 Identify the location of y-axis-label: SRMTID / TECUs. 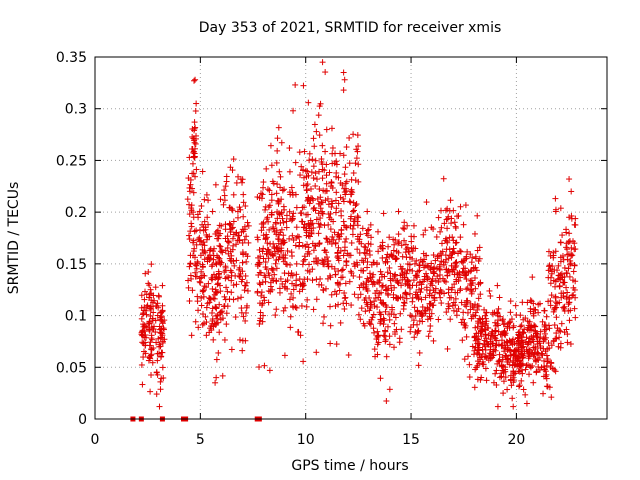
(14, 238).